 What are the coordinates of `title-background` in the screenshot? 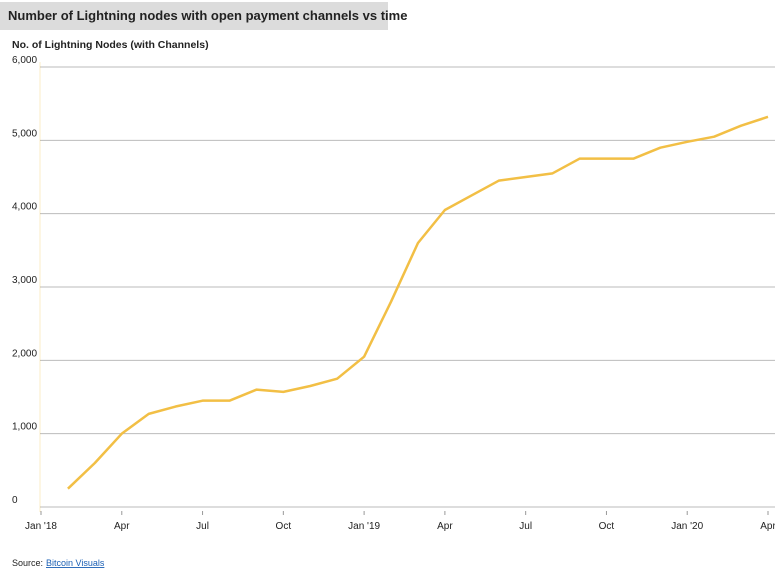 It's located at (194, 16).